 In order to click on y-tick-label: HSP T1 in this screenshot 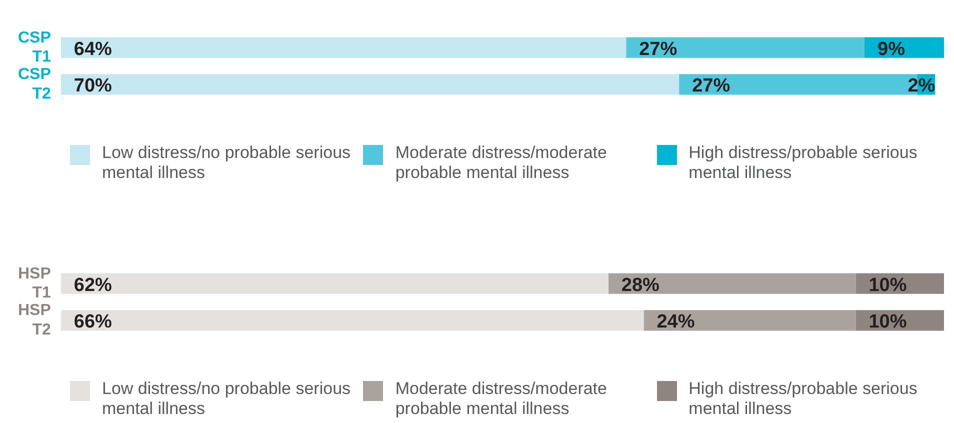, I will do `click(35, 283)`.